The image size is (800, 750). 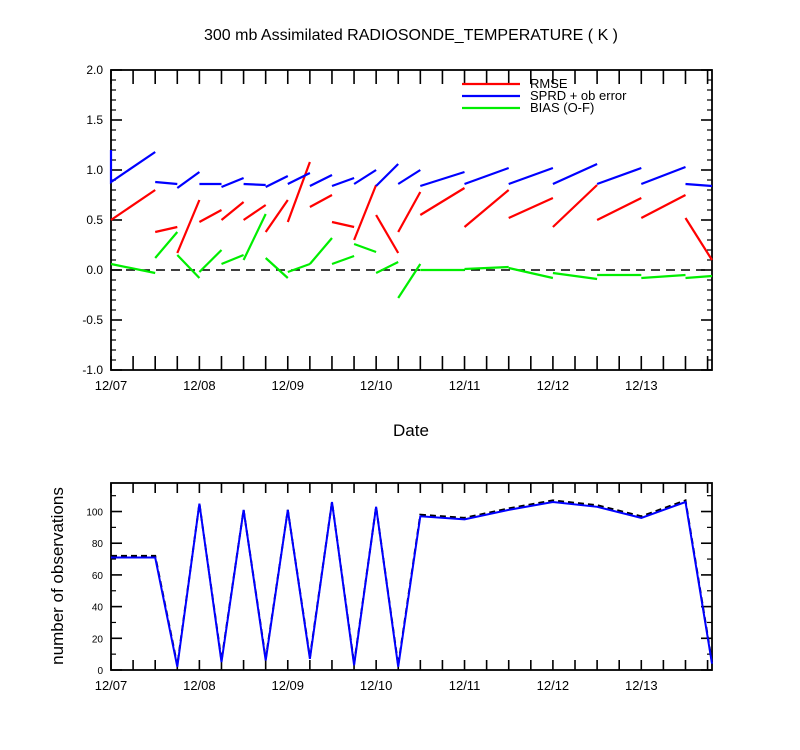 I want to click on y-tick-label: 80, so click(x=98, y=544).